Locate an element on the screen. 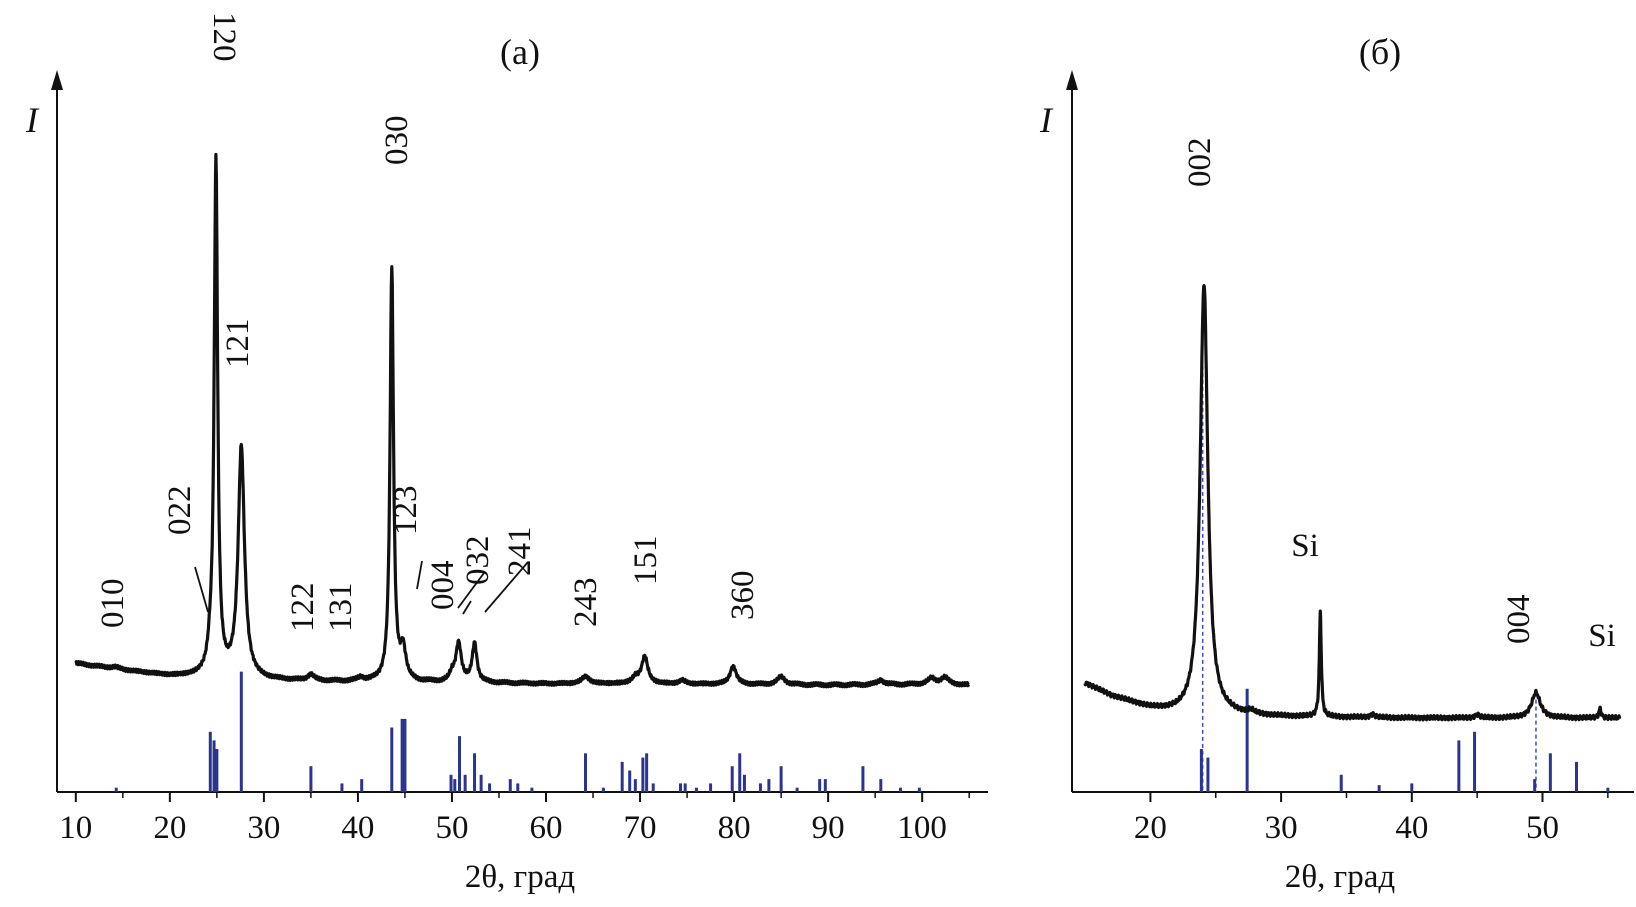  x-tick-label: 90 is located at coordinates (828, 828).